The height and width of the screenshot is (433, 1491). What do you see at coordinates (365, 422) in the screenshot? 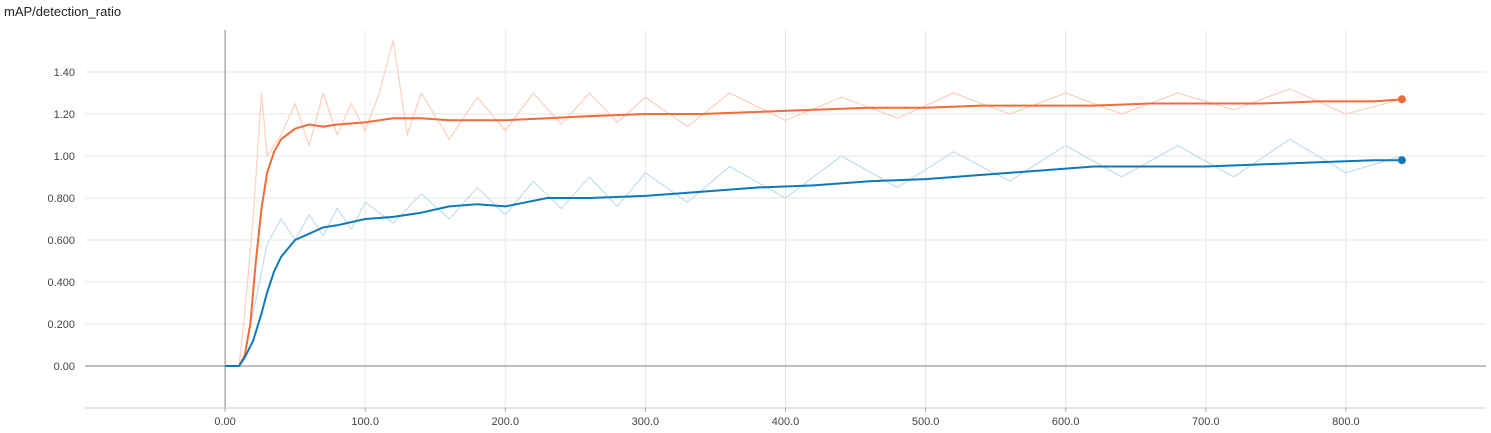
I see `x-tick-label: 100.0` at bounding box center [365, 422].